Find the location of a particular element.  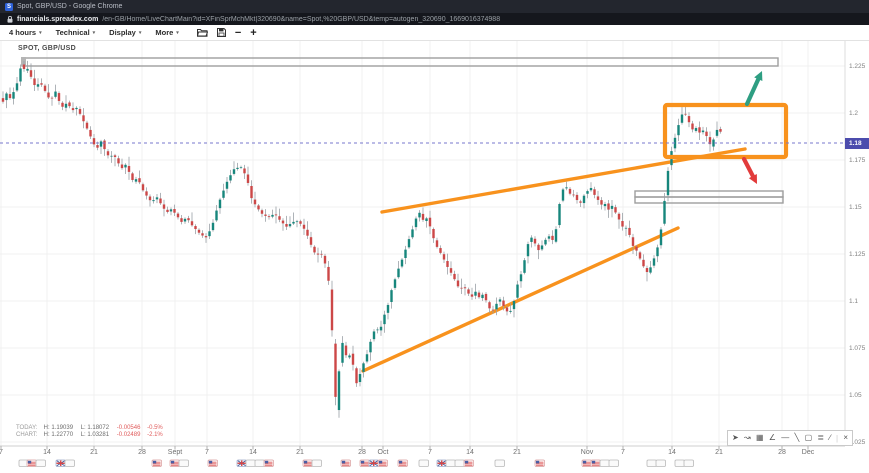

fib-grid-tool-icon: ▦ is located at coordinates (759, 437).